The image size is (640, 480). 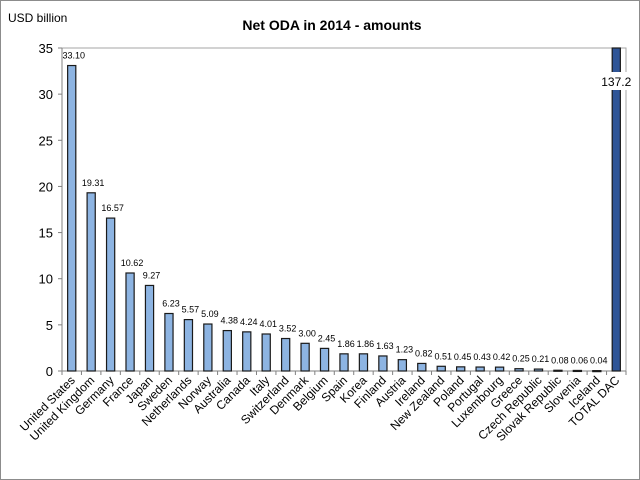 I want to click on data-label: 3.52, so click(x=288, y=329).